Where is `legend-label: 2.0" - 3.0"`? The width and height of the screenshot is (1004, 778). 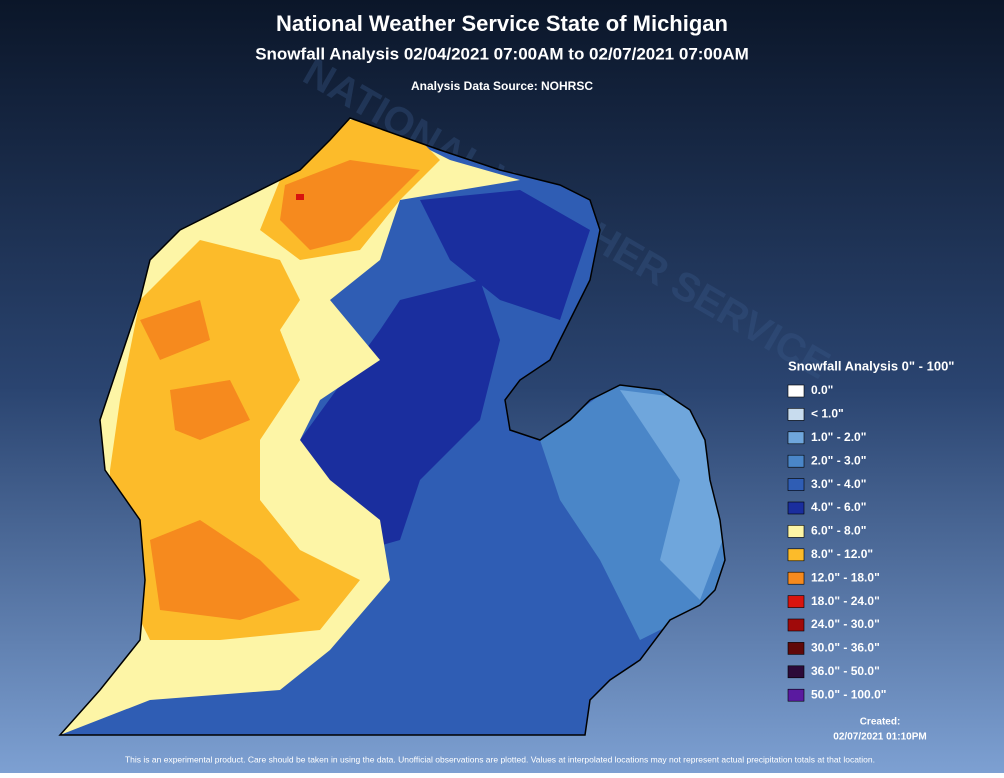
legend-label: 2.0" - 3.0" is located at coordinates (838, 460).